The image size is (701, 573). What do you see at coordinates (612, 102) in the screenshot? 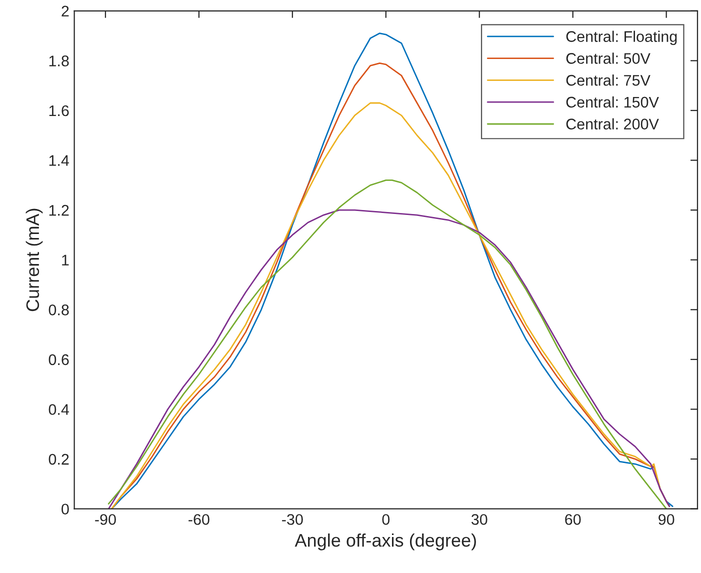
I see `legend-label: Central: 150V` at bounding box center [612, 102].